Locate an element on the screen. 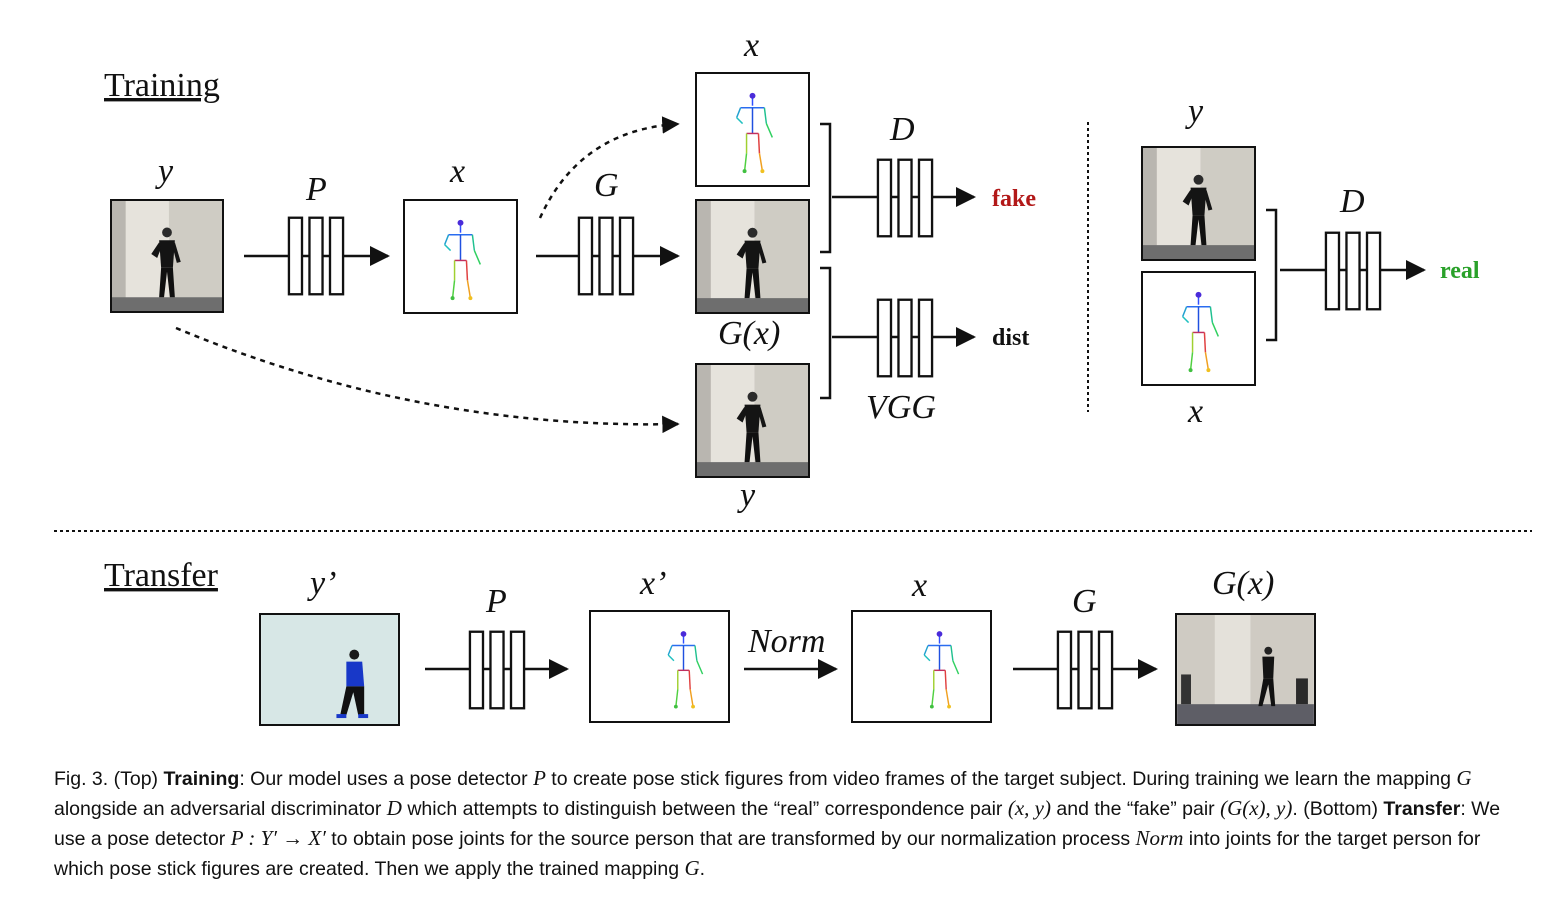 The width and height of the screenshot is (1565, 898). caption-math: P : Y′ → X′ is located at coordinates (278, 838).